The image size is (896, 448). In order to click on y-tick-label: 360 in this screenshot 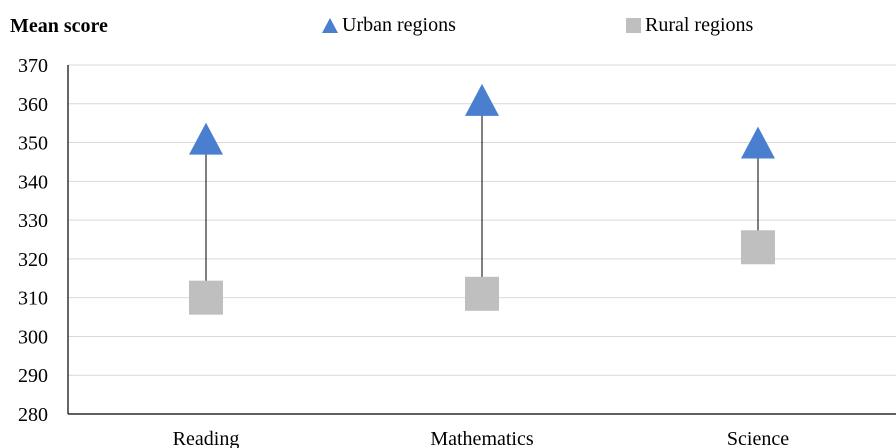, I will do `click(33, 105)`.